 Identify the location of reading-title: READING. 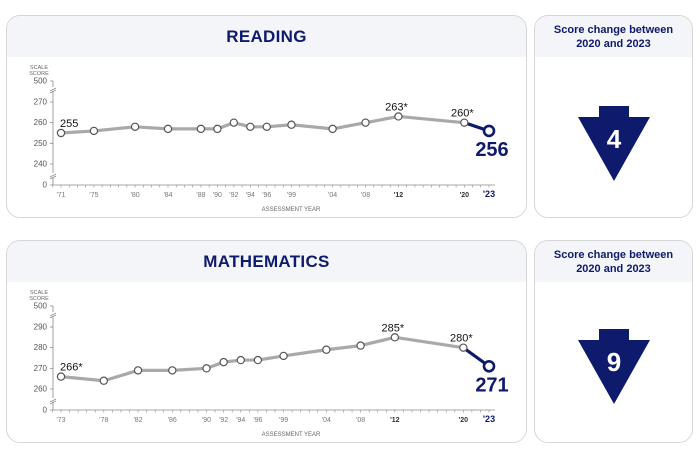
(266, 36).